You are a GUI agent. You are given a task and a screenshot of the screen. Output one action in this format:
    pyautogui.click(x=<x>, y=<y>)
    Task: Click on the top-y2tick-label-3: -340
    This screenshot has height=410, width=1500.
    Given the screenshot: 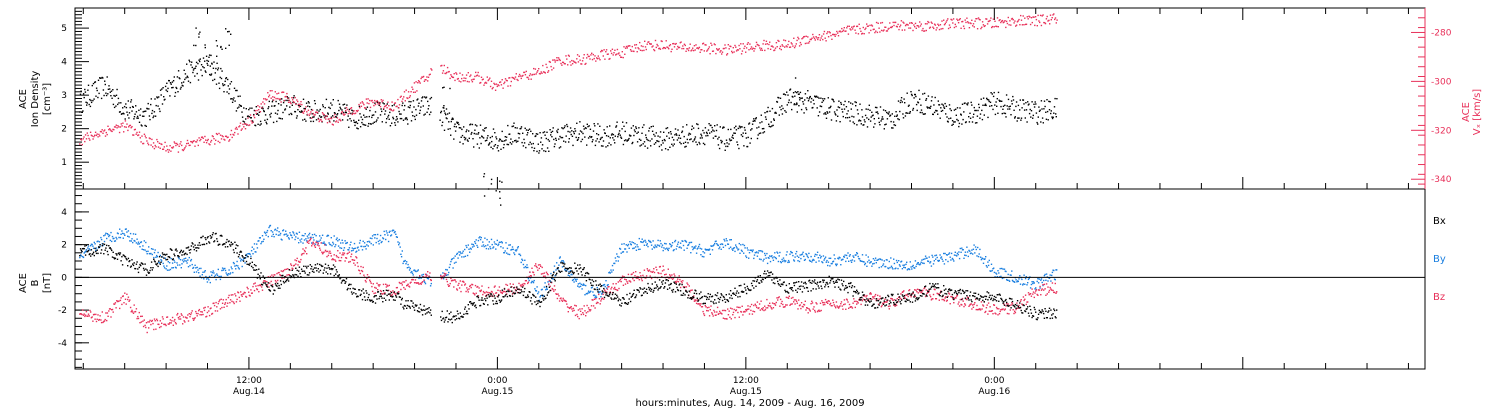 What is the action you would take?
    pyautogui.click(x=1441, y=180)
    